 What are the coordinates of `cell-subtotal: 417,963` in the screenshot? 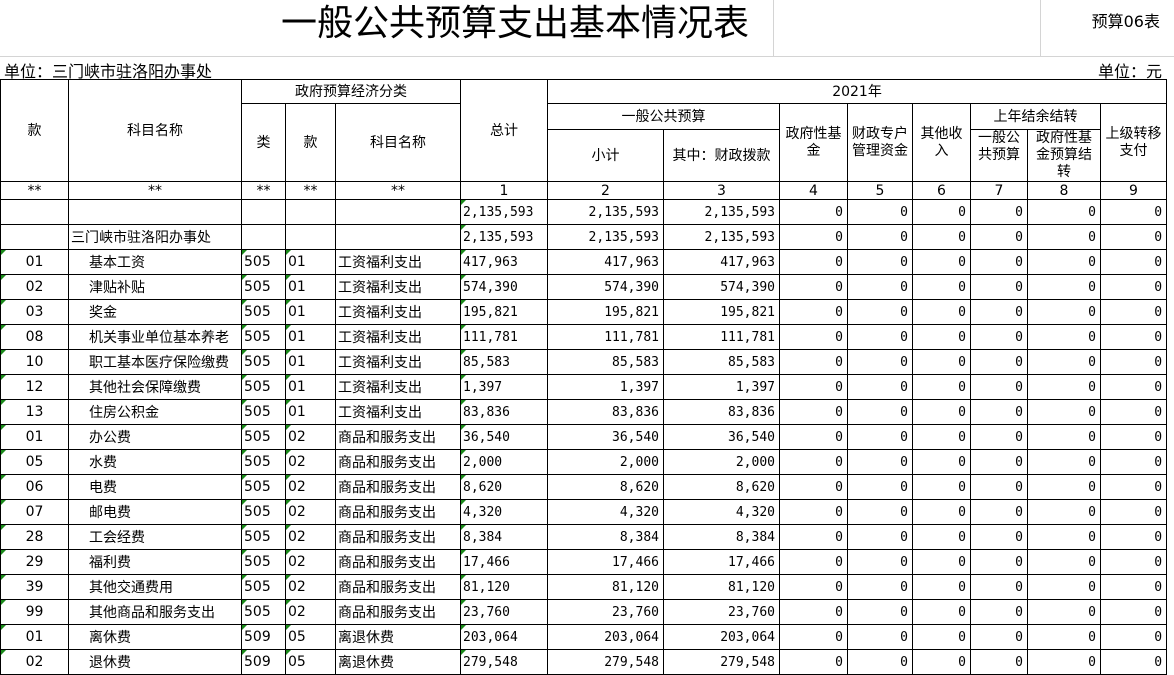 It's located at (605, 262).